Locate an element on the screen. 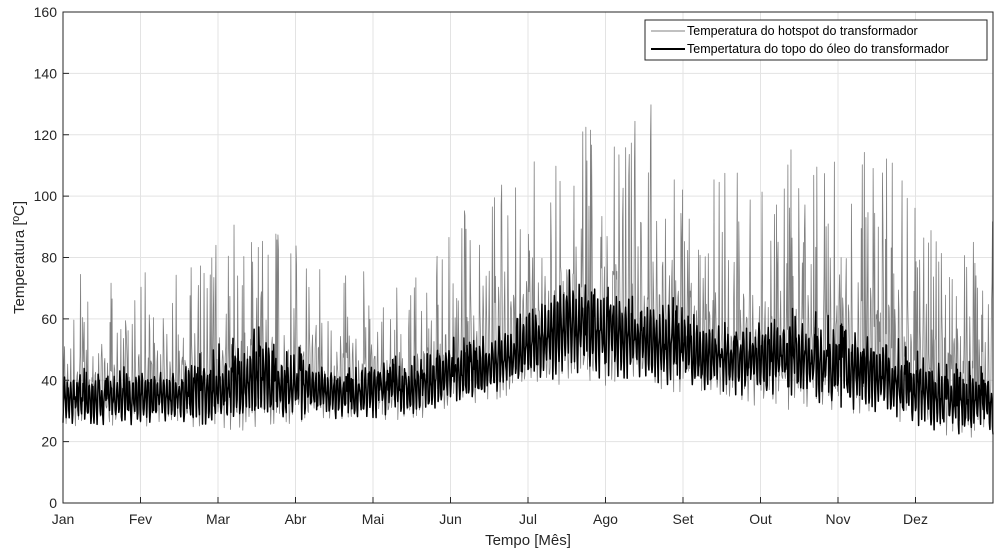  legend-box is located at coordinates (816, 40).